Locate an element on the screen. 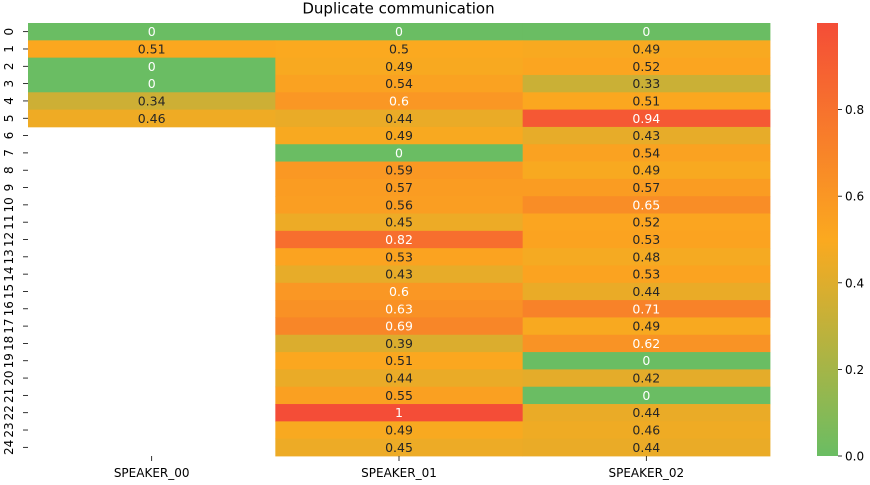 Image resolution: width=870 pixels, height=485 pixels. cell-value-label: 0.33 is located at coordinates (646, 83).